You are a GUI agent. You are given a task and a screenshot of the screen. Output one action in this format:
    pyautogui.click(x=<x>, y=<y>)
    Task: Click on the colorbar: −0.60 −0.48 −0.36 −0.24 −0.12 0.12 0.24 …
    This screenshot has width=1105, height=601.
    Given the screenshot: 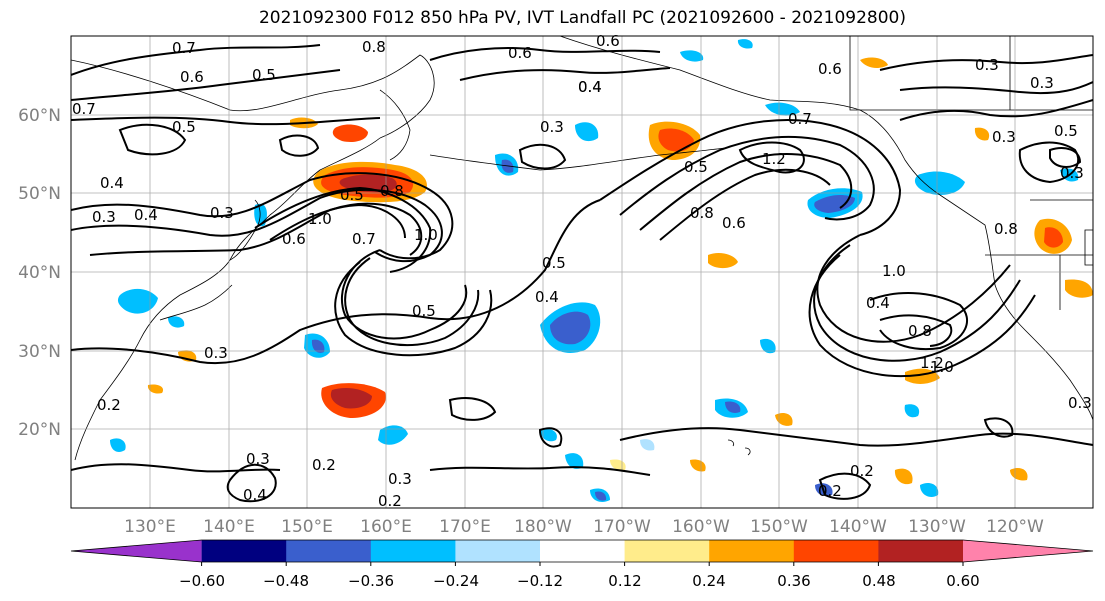 What is the action you would take?
    pyautogui.click(x=582, y=564)
    